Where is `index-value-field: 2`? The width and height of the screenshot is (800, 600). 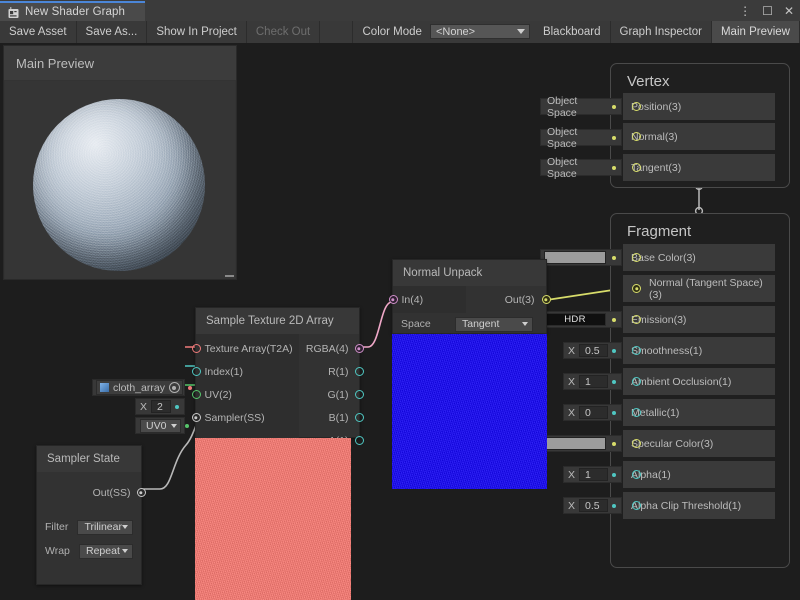 index-value-field: 2 is located at coordinates (161, 406).